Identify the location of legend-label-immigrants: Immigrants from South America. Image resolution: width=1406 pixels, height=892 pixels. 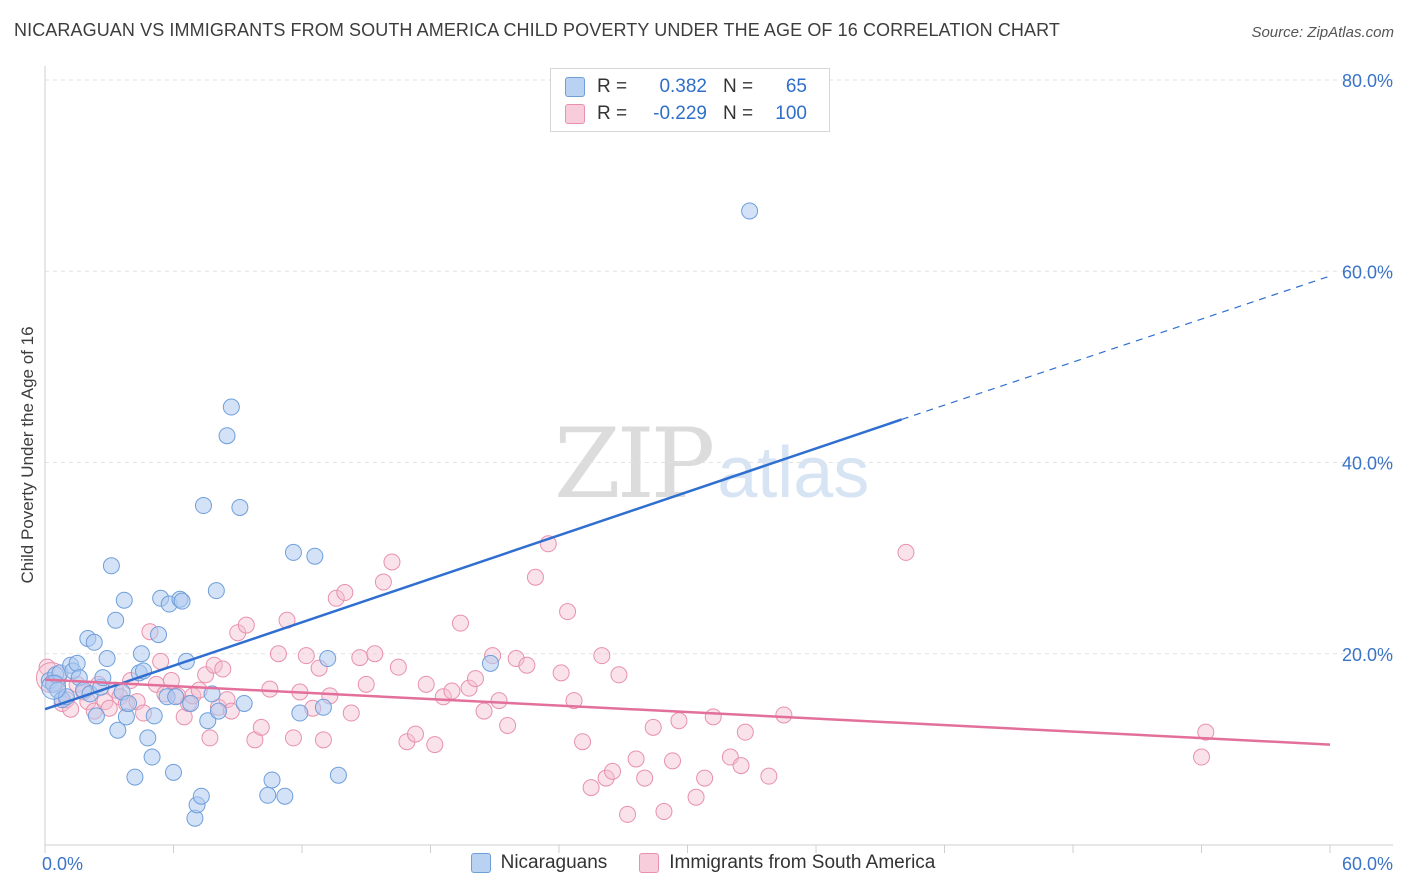
(802, 862).